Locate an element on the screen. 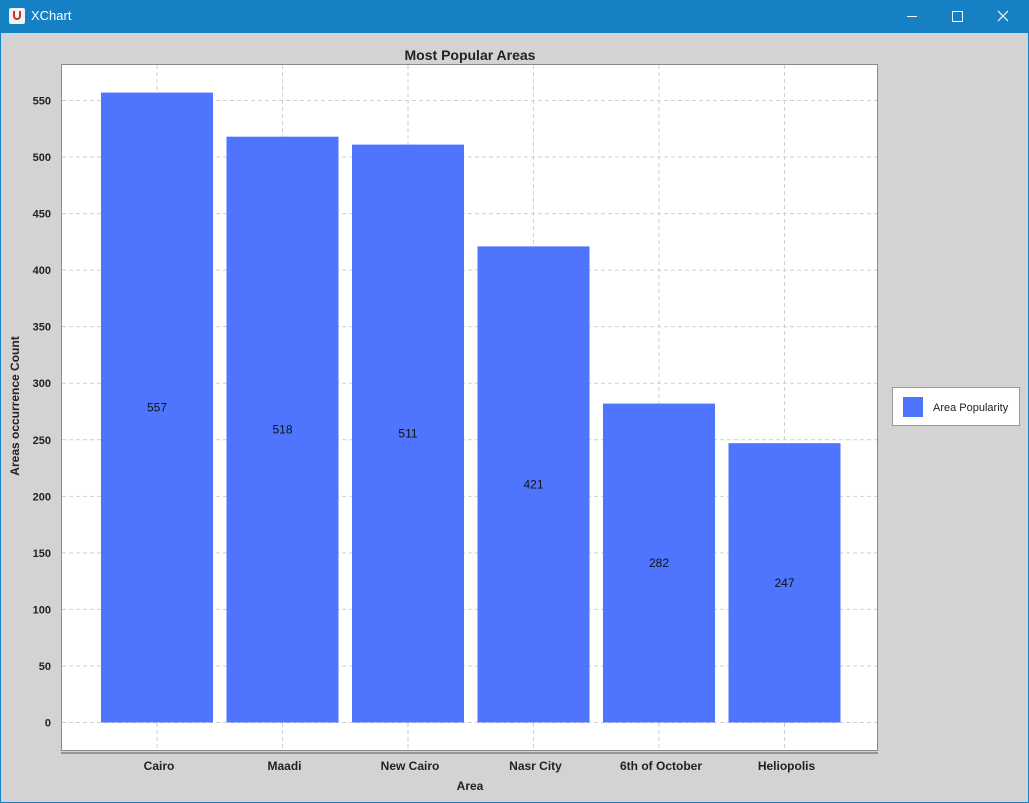 Image resolution: width=1029 pixels, height=803 pixels. legend: Area Popularity is located at coordinates (956, 406).